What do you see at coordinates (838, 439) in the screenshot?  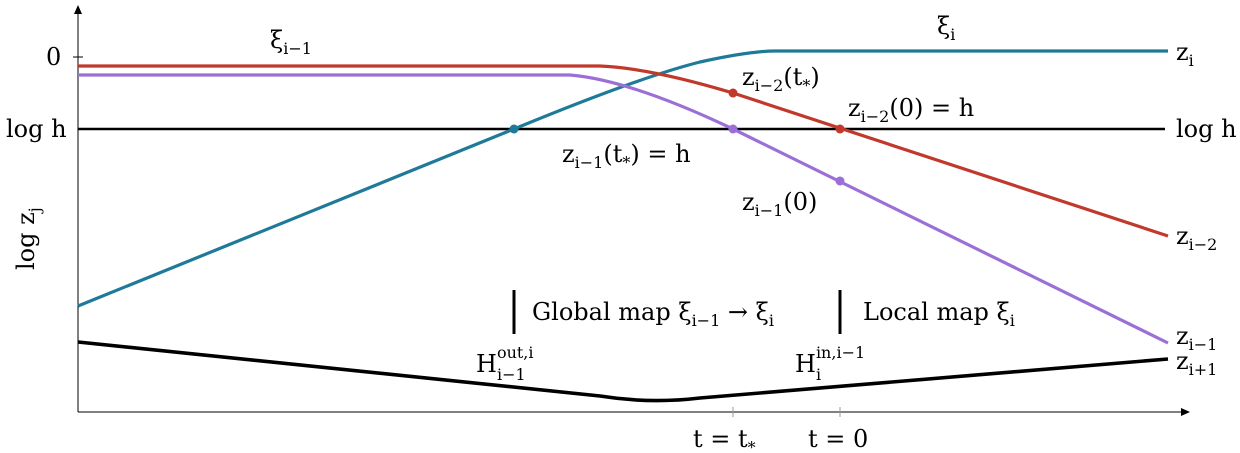 I see `xtick-zero-label: t = 0` at bounding box center [838, 439].